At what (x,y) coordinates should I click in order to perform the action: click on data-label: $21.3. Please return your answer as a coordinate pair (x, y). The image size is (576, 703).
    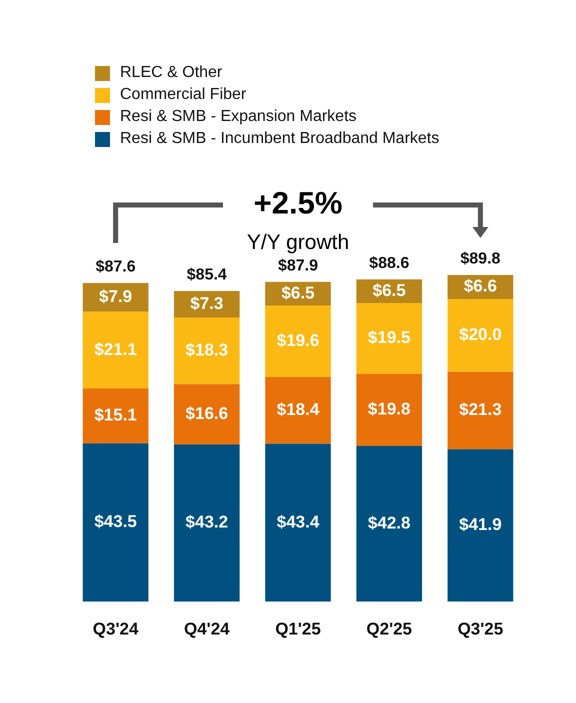
    Looking at the image, I should click on (480, 410).